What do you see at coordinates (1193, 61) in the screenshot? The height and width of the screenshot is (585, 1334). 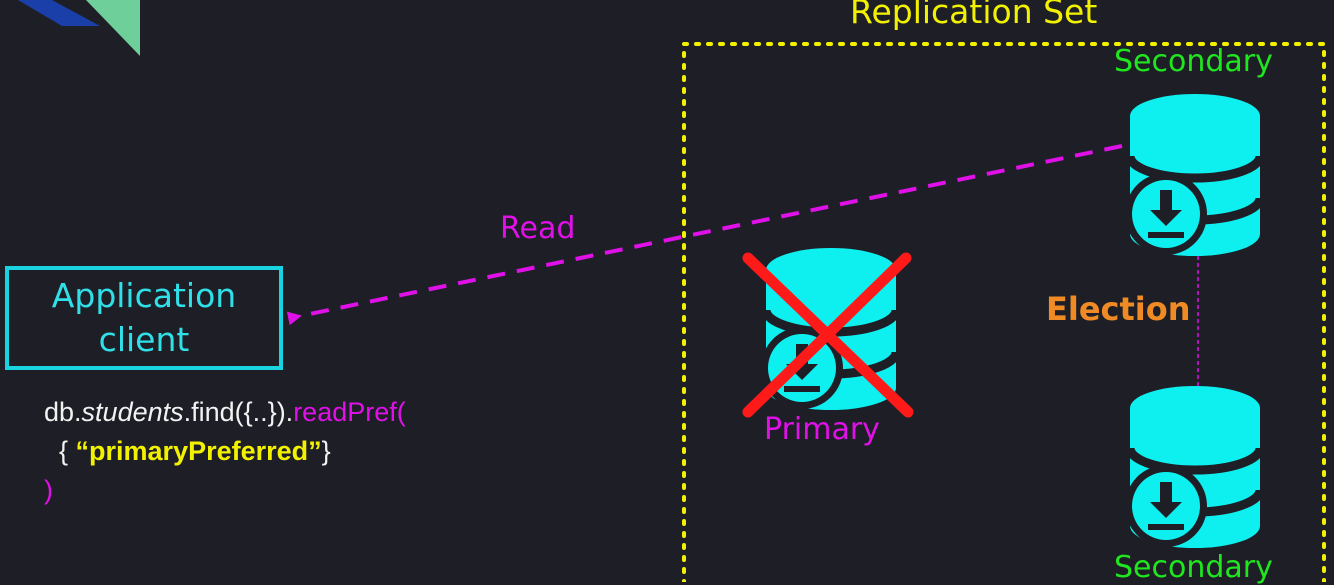 I see `secondary-top-label: Secondary` at bounding box center [1193, 61].